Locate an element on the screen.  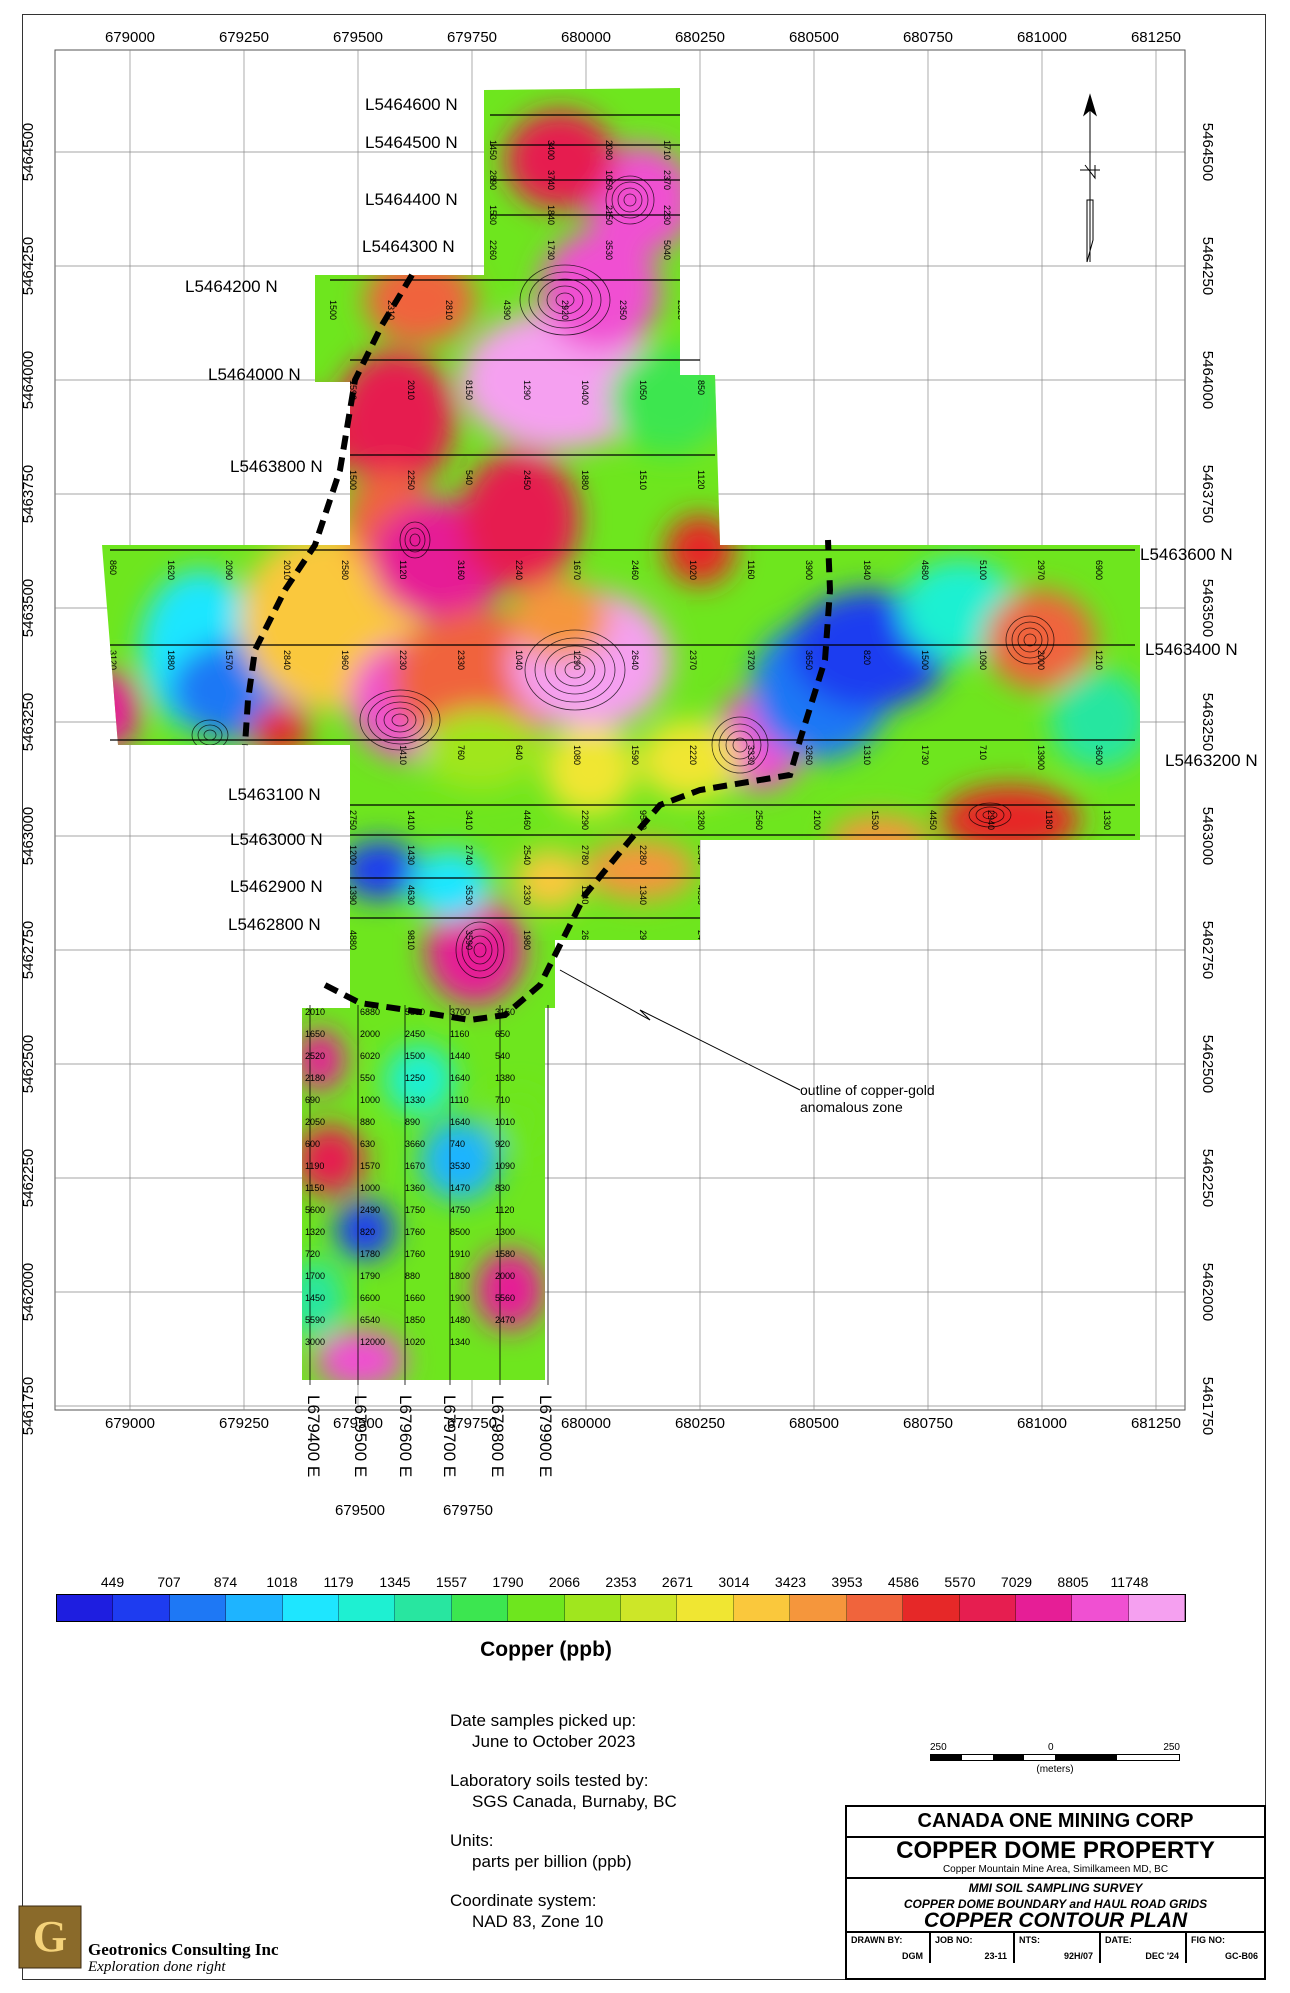
sample-value: 1310 is located at coordinates (867, 755).